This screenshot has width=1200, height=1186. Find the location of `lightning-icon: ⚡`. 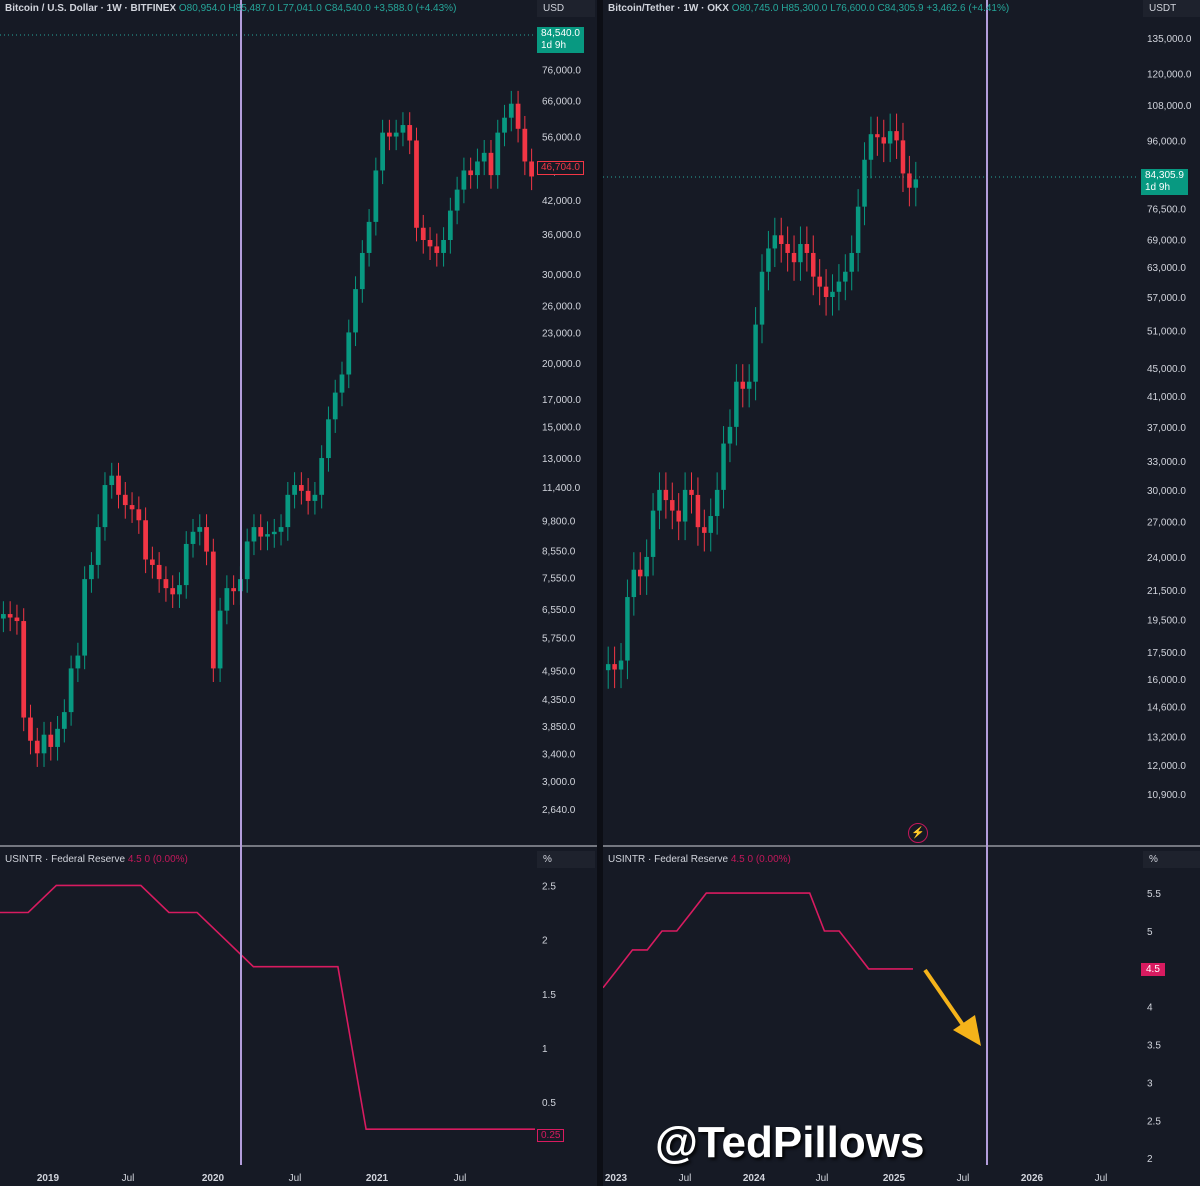

lightning-icon: ⚡ is located at coordinates (918, 833).